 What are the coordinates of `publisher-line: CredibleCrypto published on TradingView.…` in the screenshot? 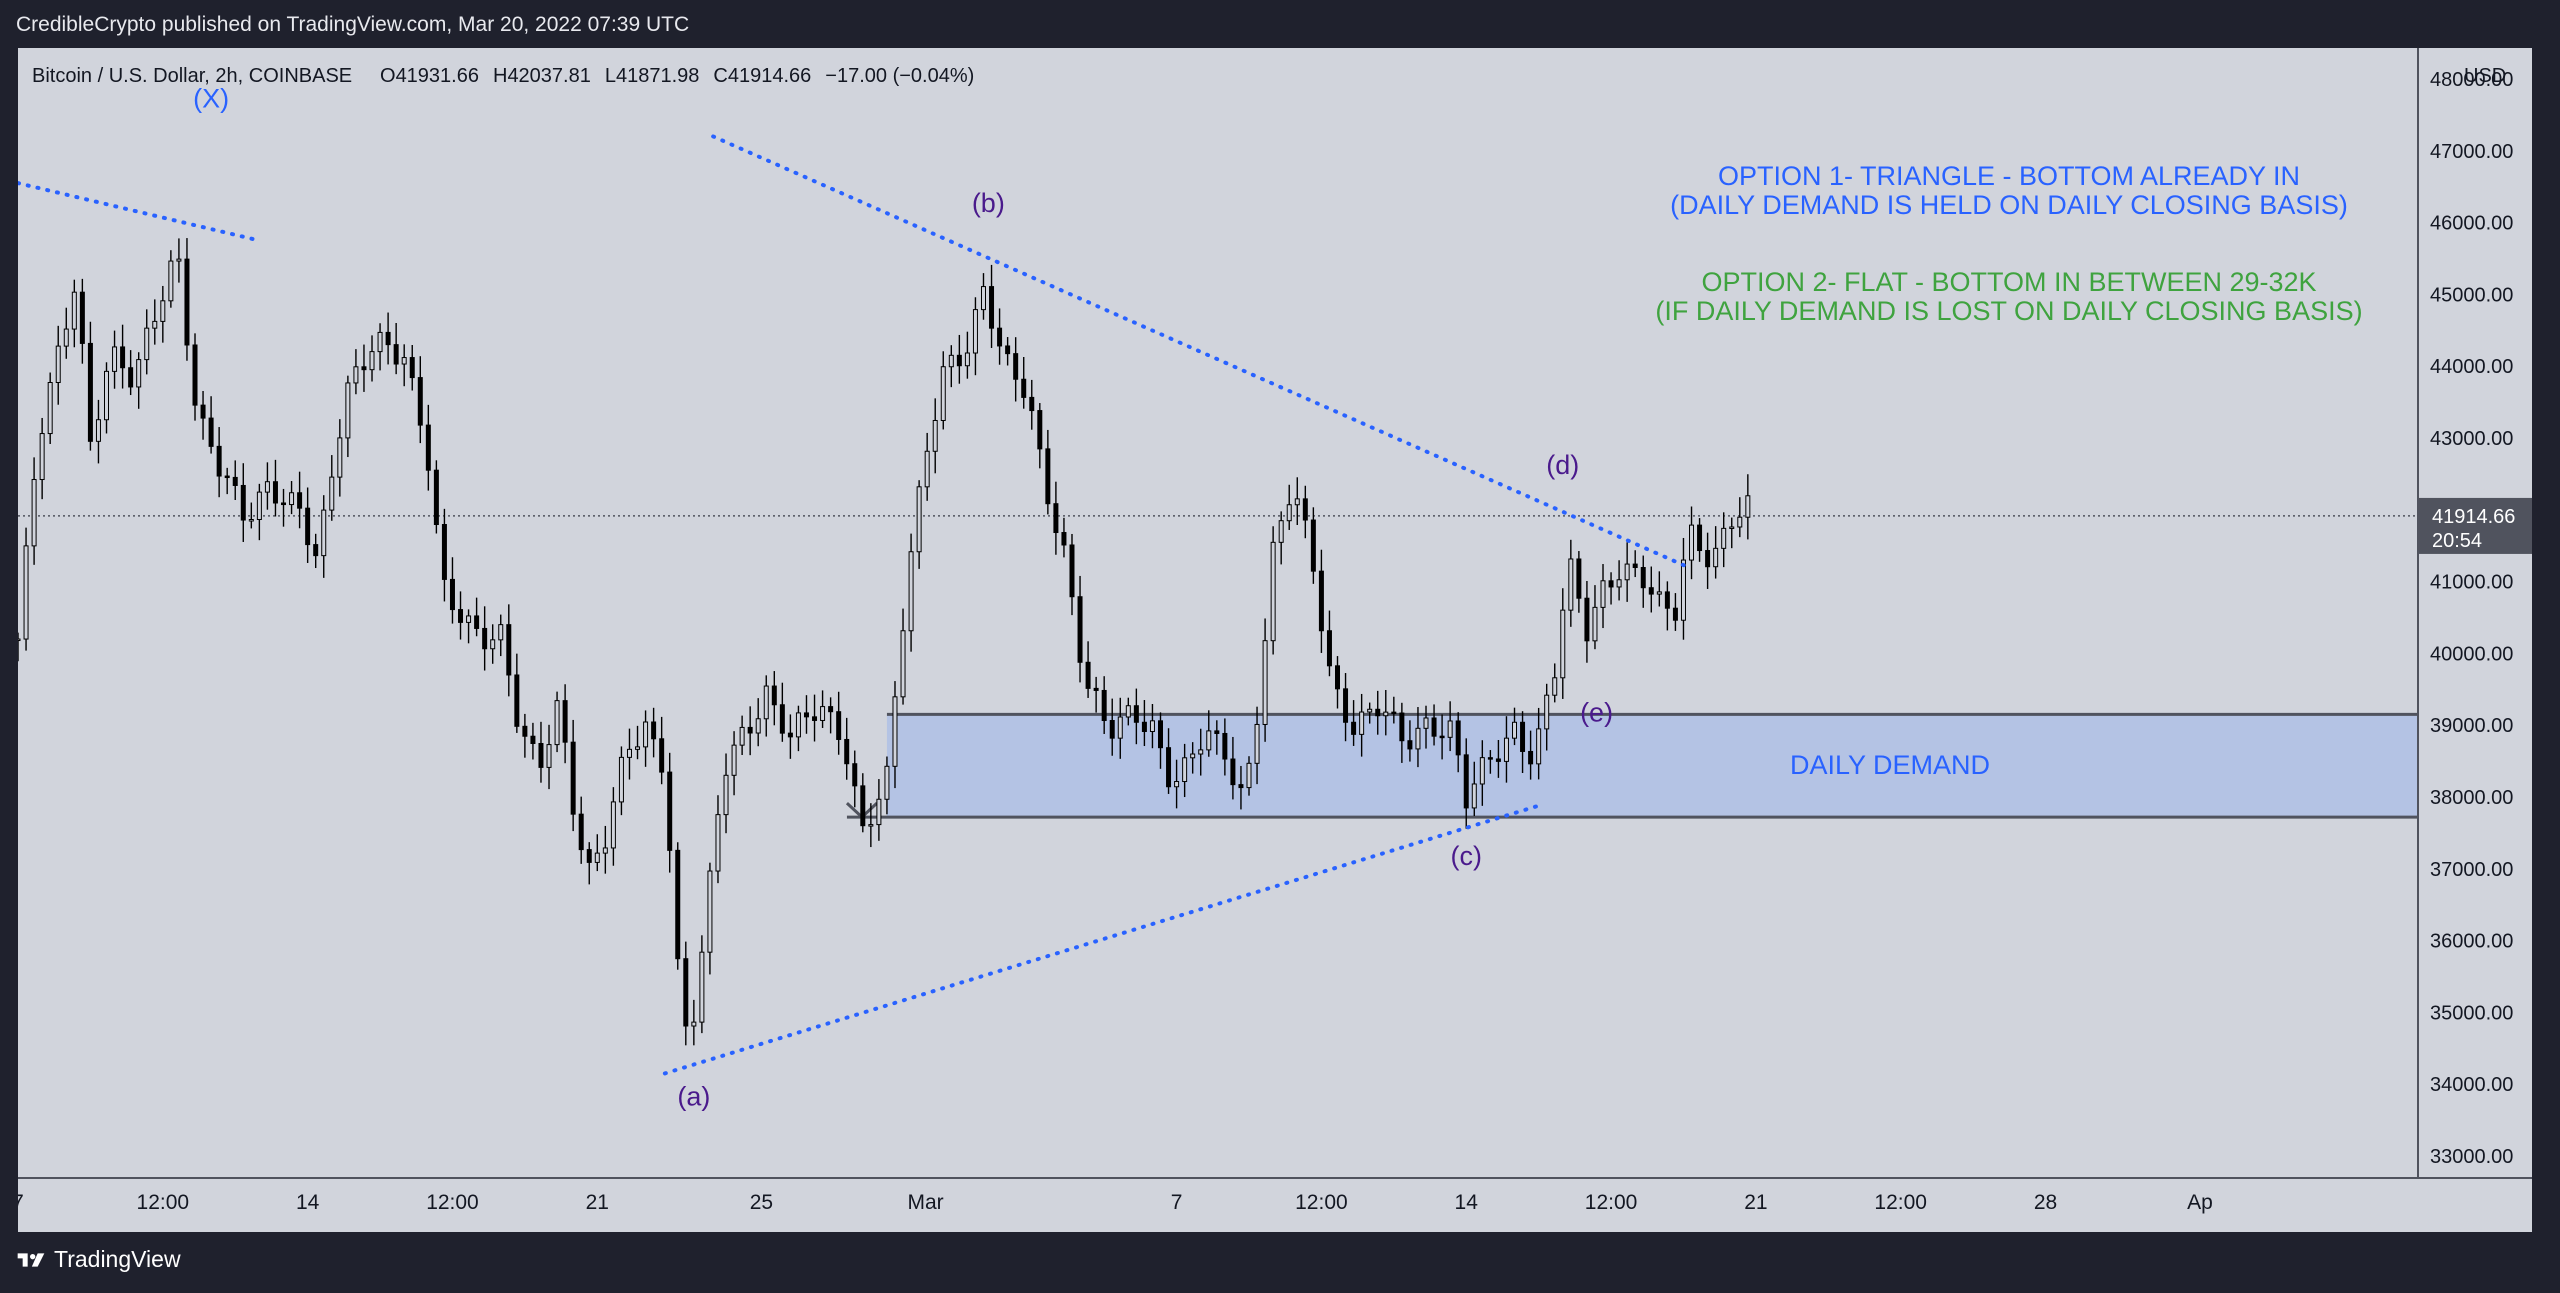 It's located at (353, 24).